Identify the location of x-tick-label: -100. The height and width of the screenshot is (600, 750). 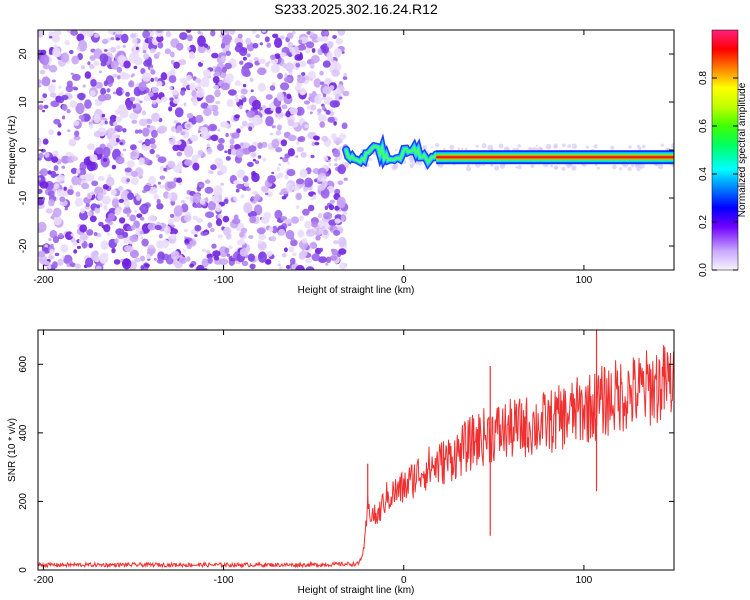
(224, 280).